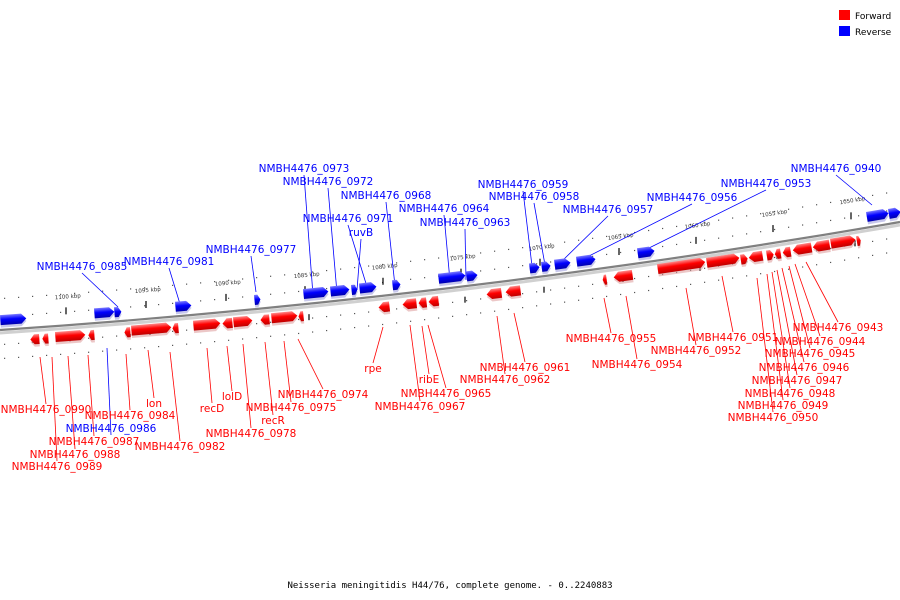 This screenshot has height=600, width=900. What do you see at coordinates (783, 406) in the screenshot?
I see `forward-gene-label: NMBH4476_0949` at bounding box center [783, 406].